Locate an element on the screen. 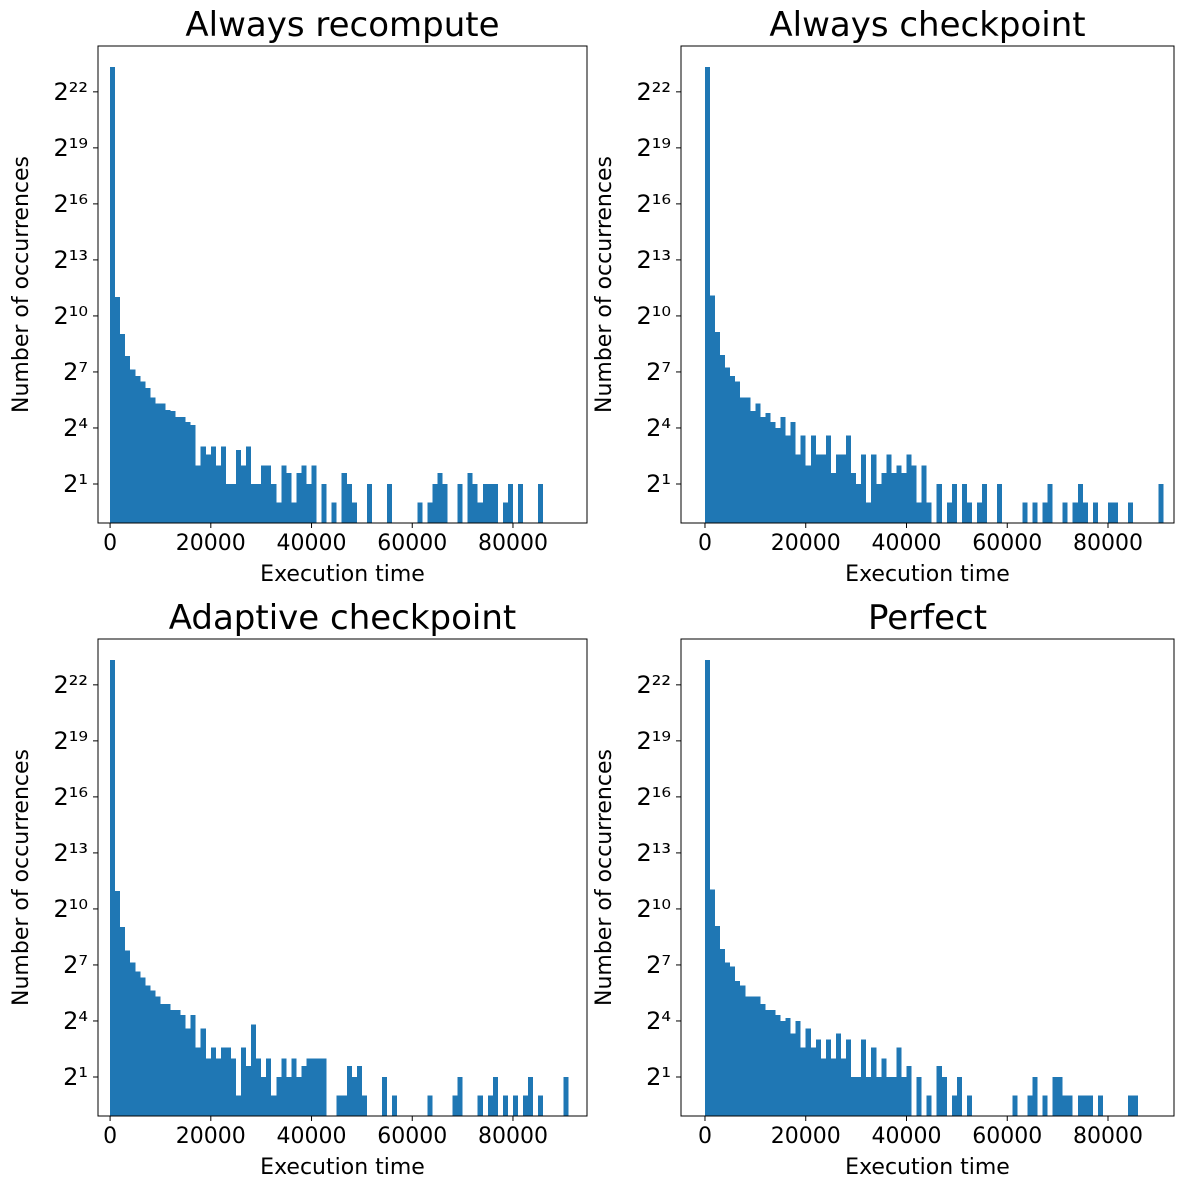 This screenshot has height=1190, width=1189. y-tick-label: 2¹⁶ is located at coordinates (653, 204).